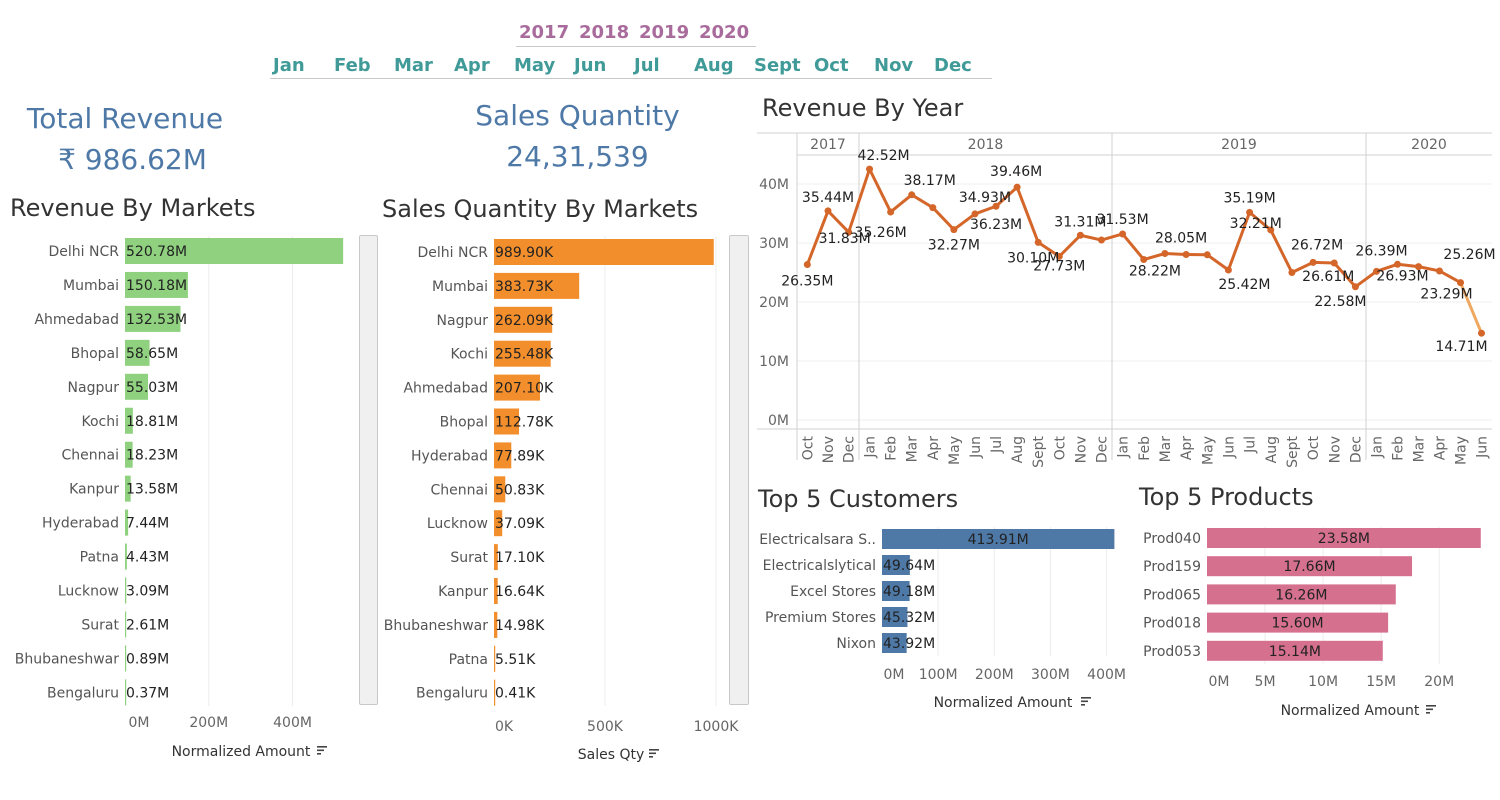 Image resolution: width=1500 pixels, height=800 pixels. I want to click on year-filter-2017: 2017, so click(544, 32).